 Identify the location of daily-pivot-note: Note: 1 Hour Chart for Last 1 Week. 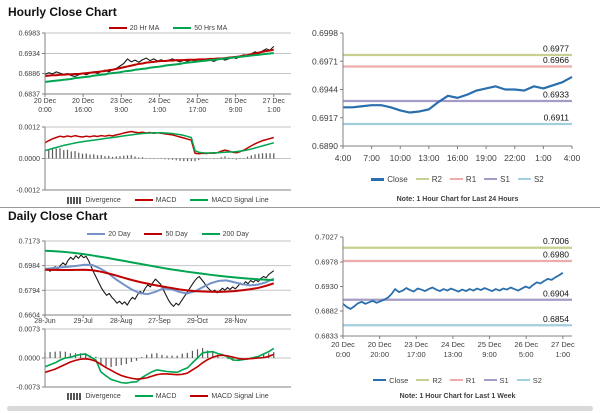
(457, 396).